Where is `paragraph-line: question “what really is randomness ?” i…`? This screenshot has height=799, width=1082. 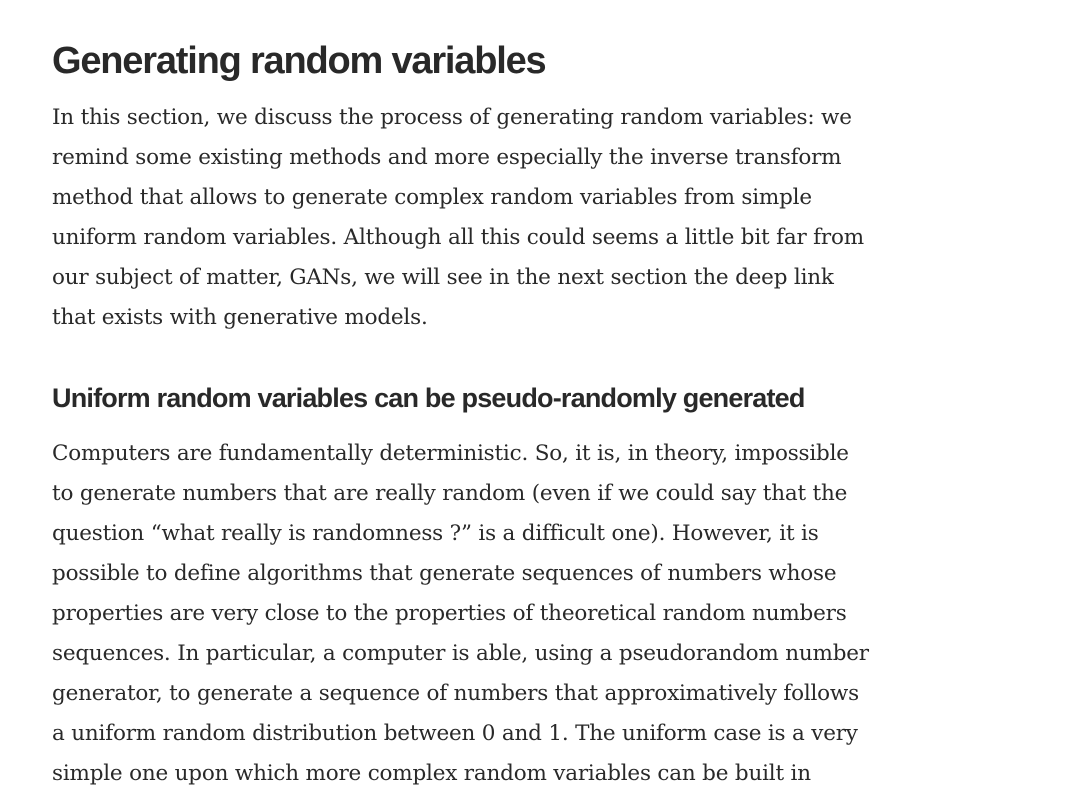
paragraph-line: question “what really is randomness ?” i… is located at coordinates (435, 533).